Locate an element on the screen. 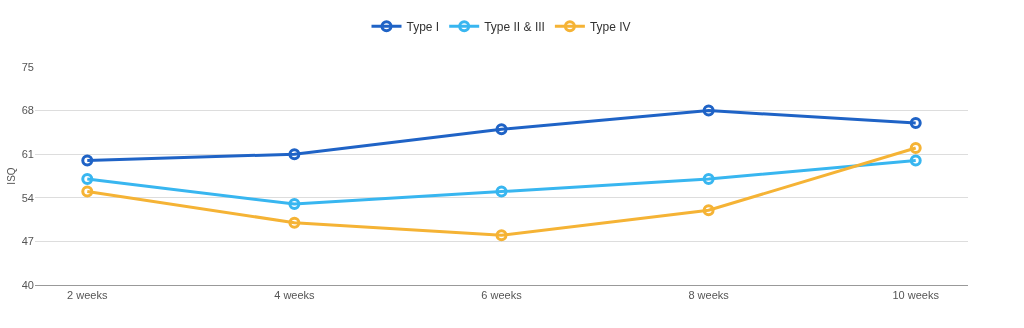  x-tick-label: 2 weeks is located at coordinates (87, 295).